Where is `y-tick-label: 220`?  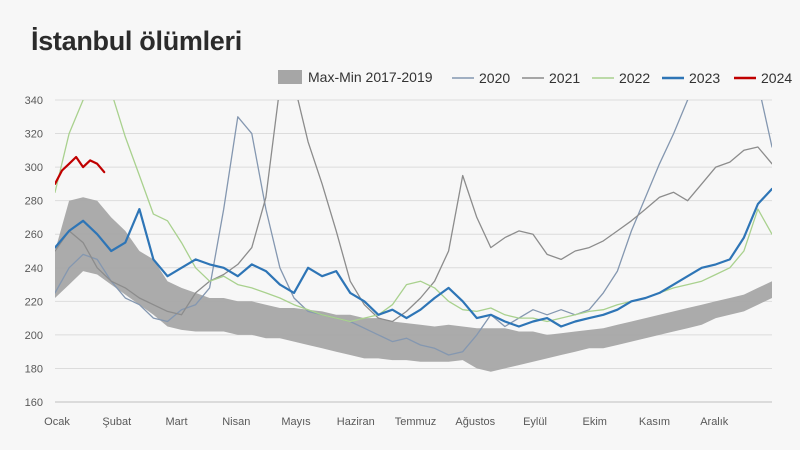 y-tick-label: 220 is located at coordinates (34, 302).